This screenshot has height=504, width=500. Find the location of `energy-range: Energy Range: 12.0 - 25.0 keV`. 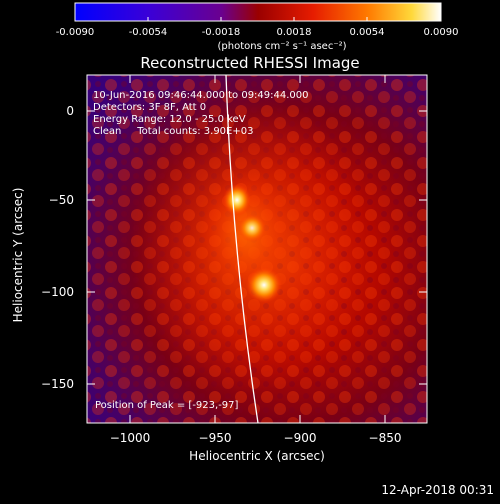

energy-range: Energy Range: 12.0 - 25.0 keV is located at coordinates (169, 119).